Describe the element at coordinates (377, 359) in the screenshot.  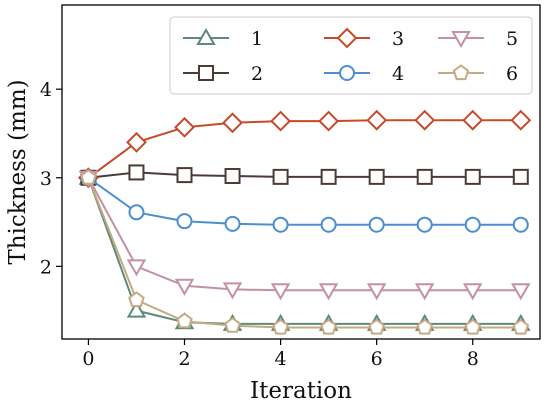
I see `x-tick-label: 6` at that location.